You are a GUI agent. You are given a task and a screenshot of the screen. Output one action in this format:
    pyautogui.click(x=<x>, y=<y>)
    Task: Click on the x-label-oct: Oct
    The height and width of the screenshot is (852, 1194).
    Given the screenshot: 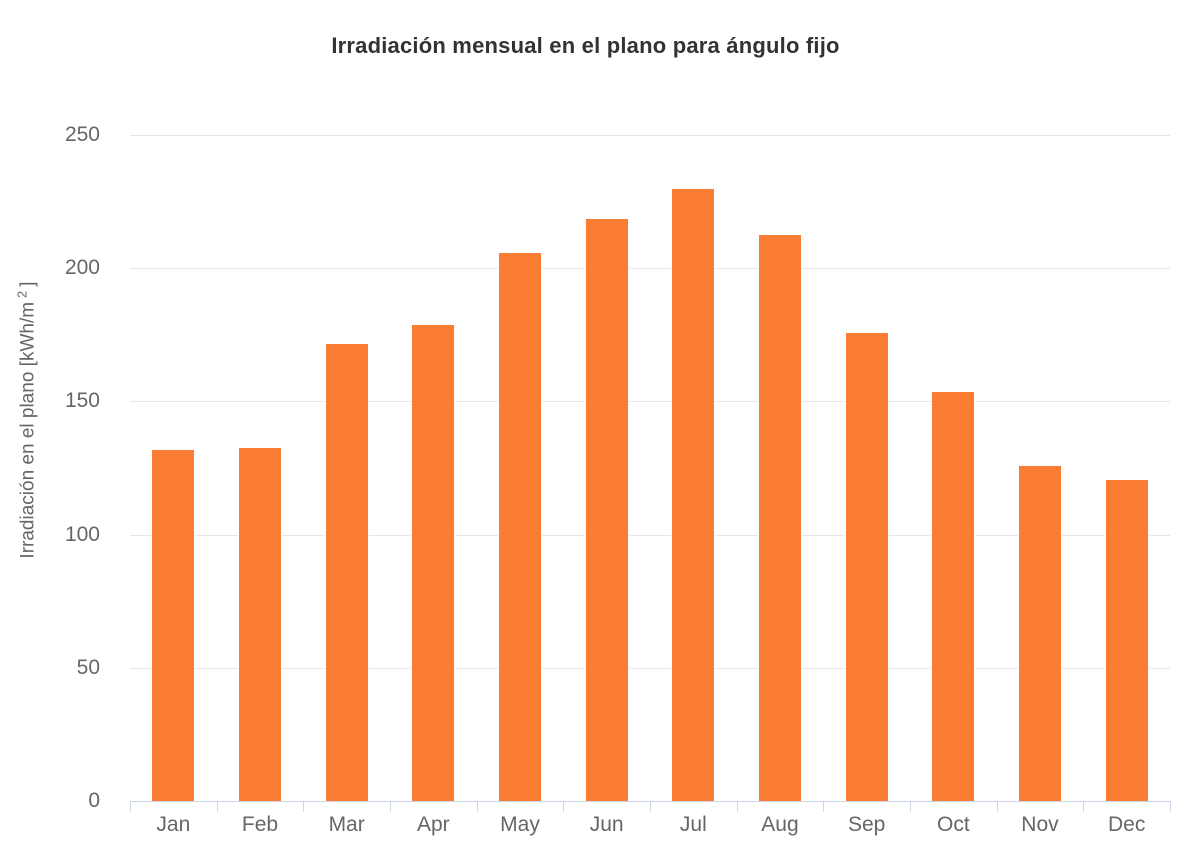 What is the action you would take?
    pyautogui.click(x=953, y=824)
    